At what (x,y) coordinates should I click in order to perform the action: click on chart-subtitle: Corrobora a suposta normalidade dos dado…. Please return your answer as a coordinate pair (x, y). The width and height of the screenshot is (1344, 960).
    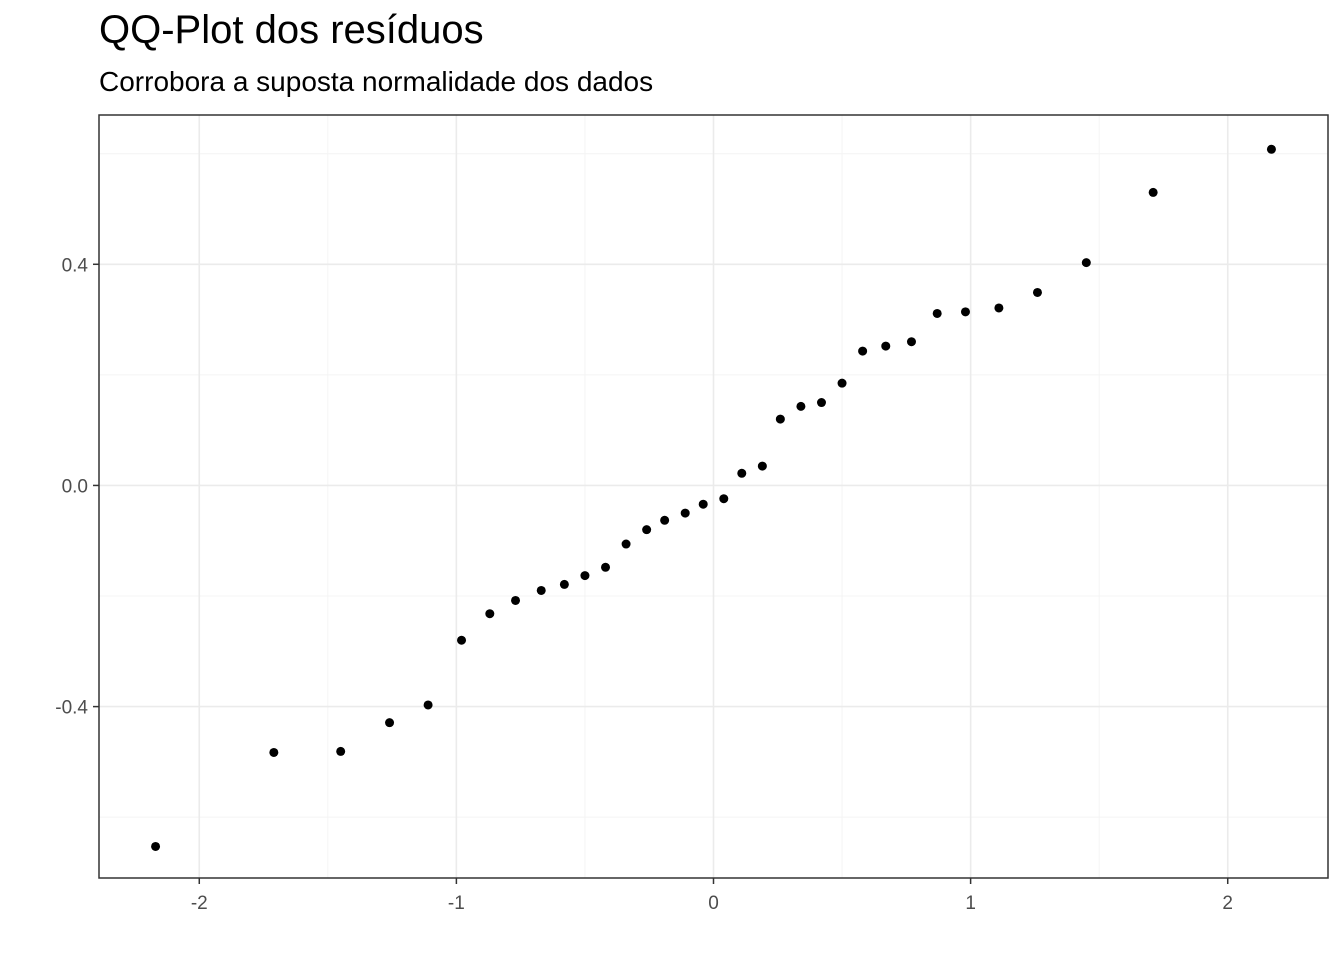
    Looking at the image, I should click on (376, 81).